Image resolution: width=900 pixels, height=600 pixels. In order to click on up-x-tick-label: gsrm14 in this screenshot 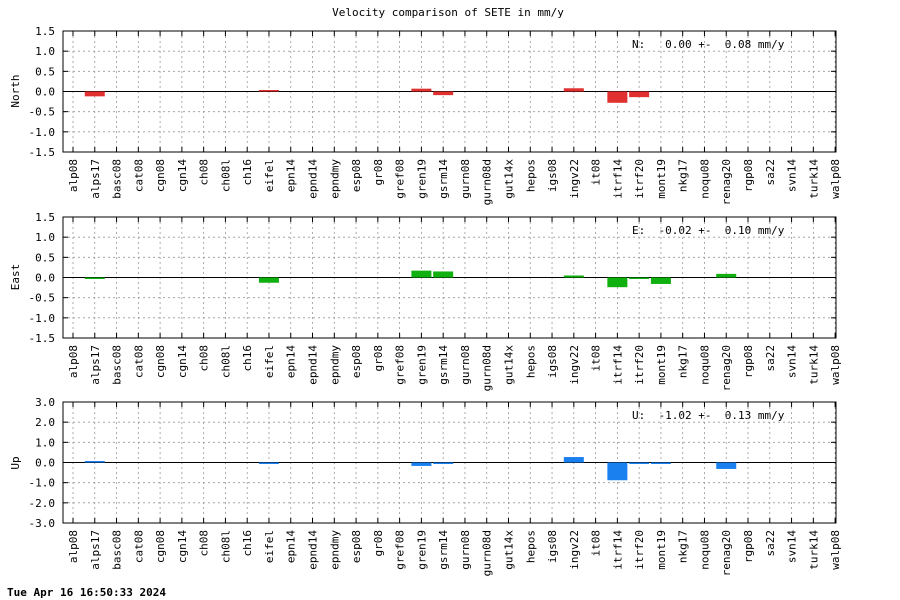, I will do `click(443, 550)`.